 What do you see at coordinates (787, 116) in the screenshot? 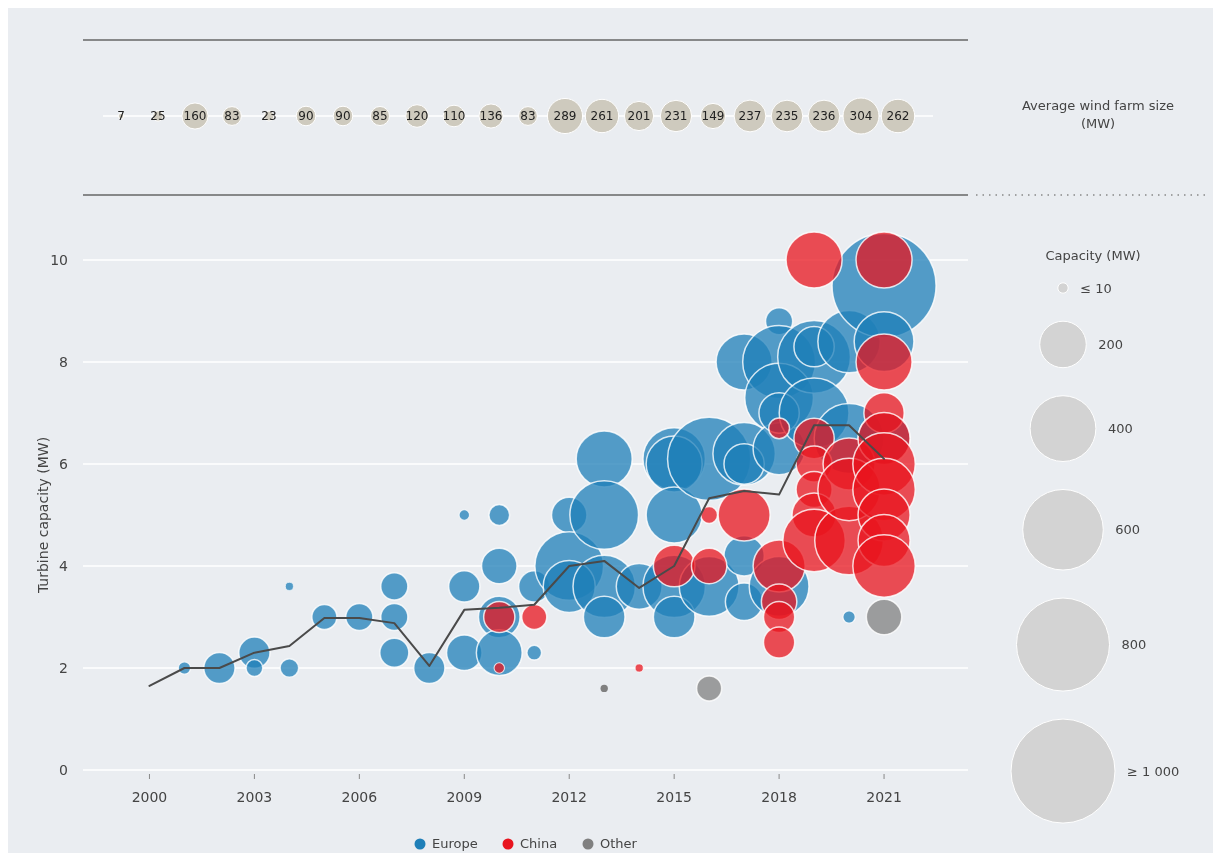
I see `data-label: 235` at bounding box center [787, 116].